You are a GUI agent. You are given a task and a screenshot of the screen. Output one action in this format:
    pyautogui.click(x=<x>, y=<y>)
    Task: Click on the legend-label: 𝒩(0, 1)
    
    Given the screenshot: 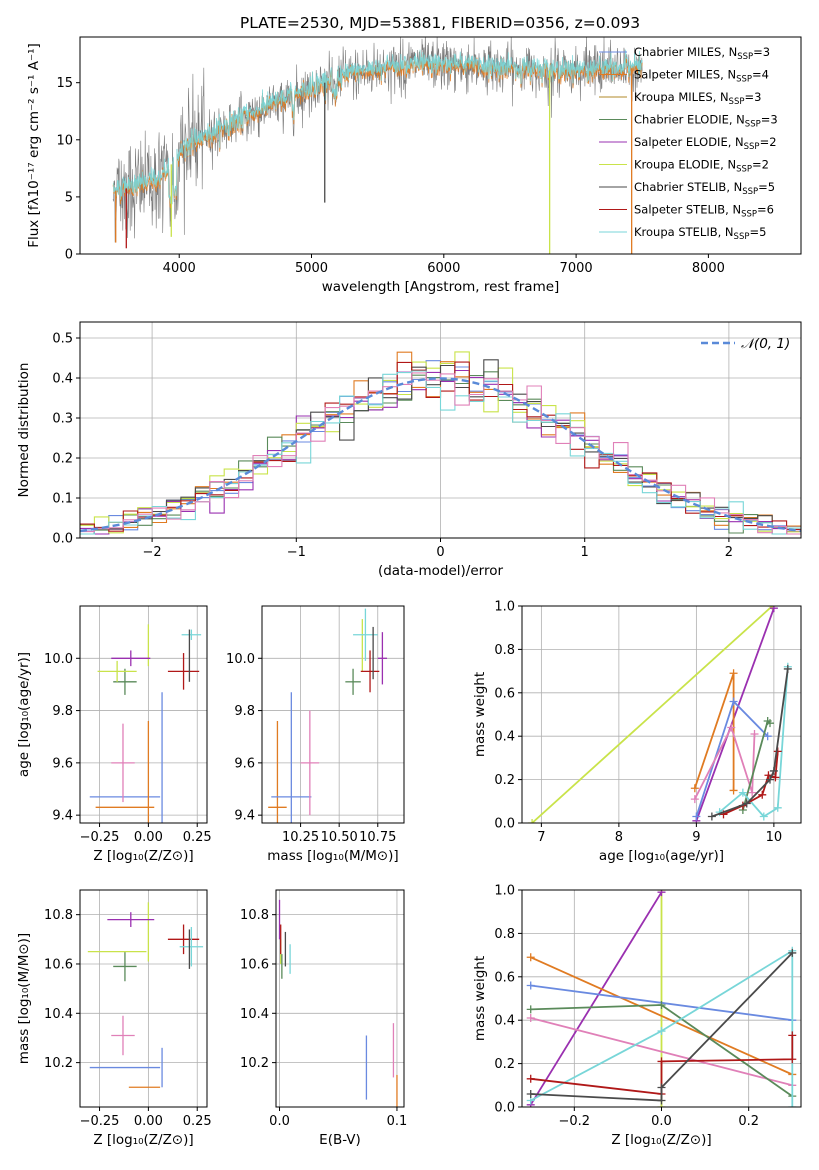 What is the action you would take?
    pyautogui.click(x=765, y=344)
    